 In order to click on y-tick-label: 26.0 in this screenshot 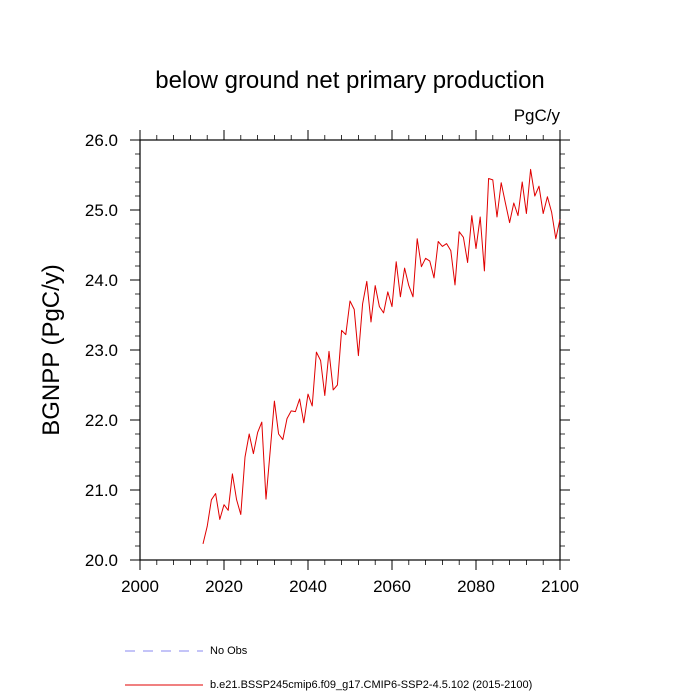, I will do `click(101, 140)`.